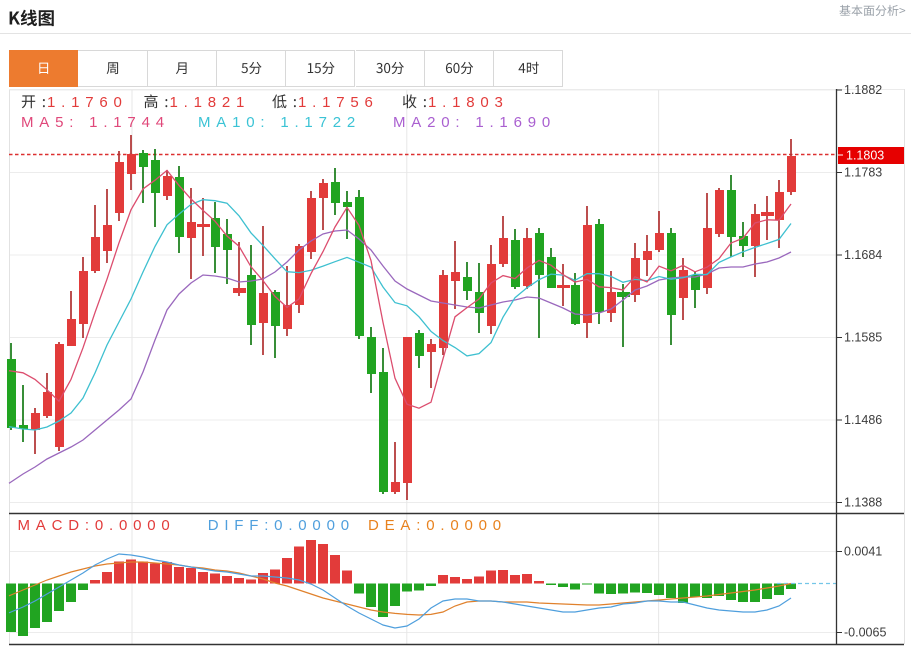 This screenshot has width=911, height=649. What do you see at coordinates (863, 420) in the screenshot?
I see `svg-text: 1.1486` at bounding box center [863, 420].